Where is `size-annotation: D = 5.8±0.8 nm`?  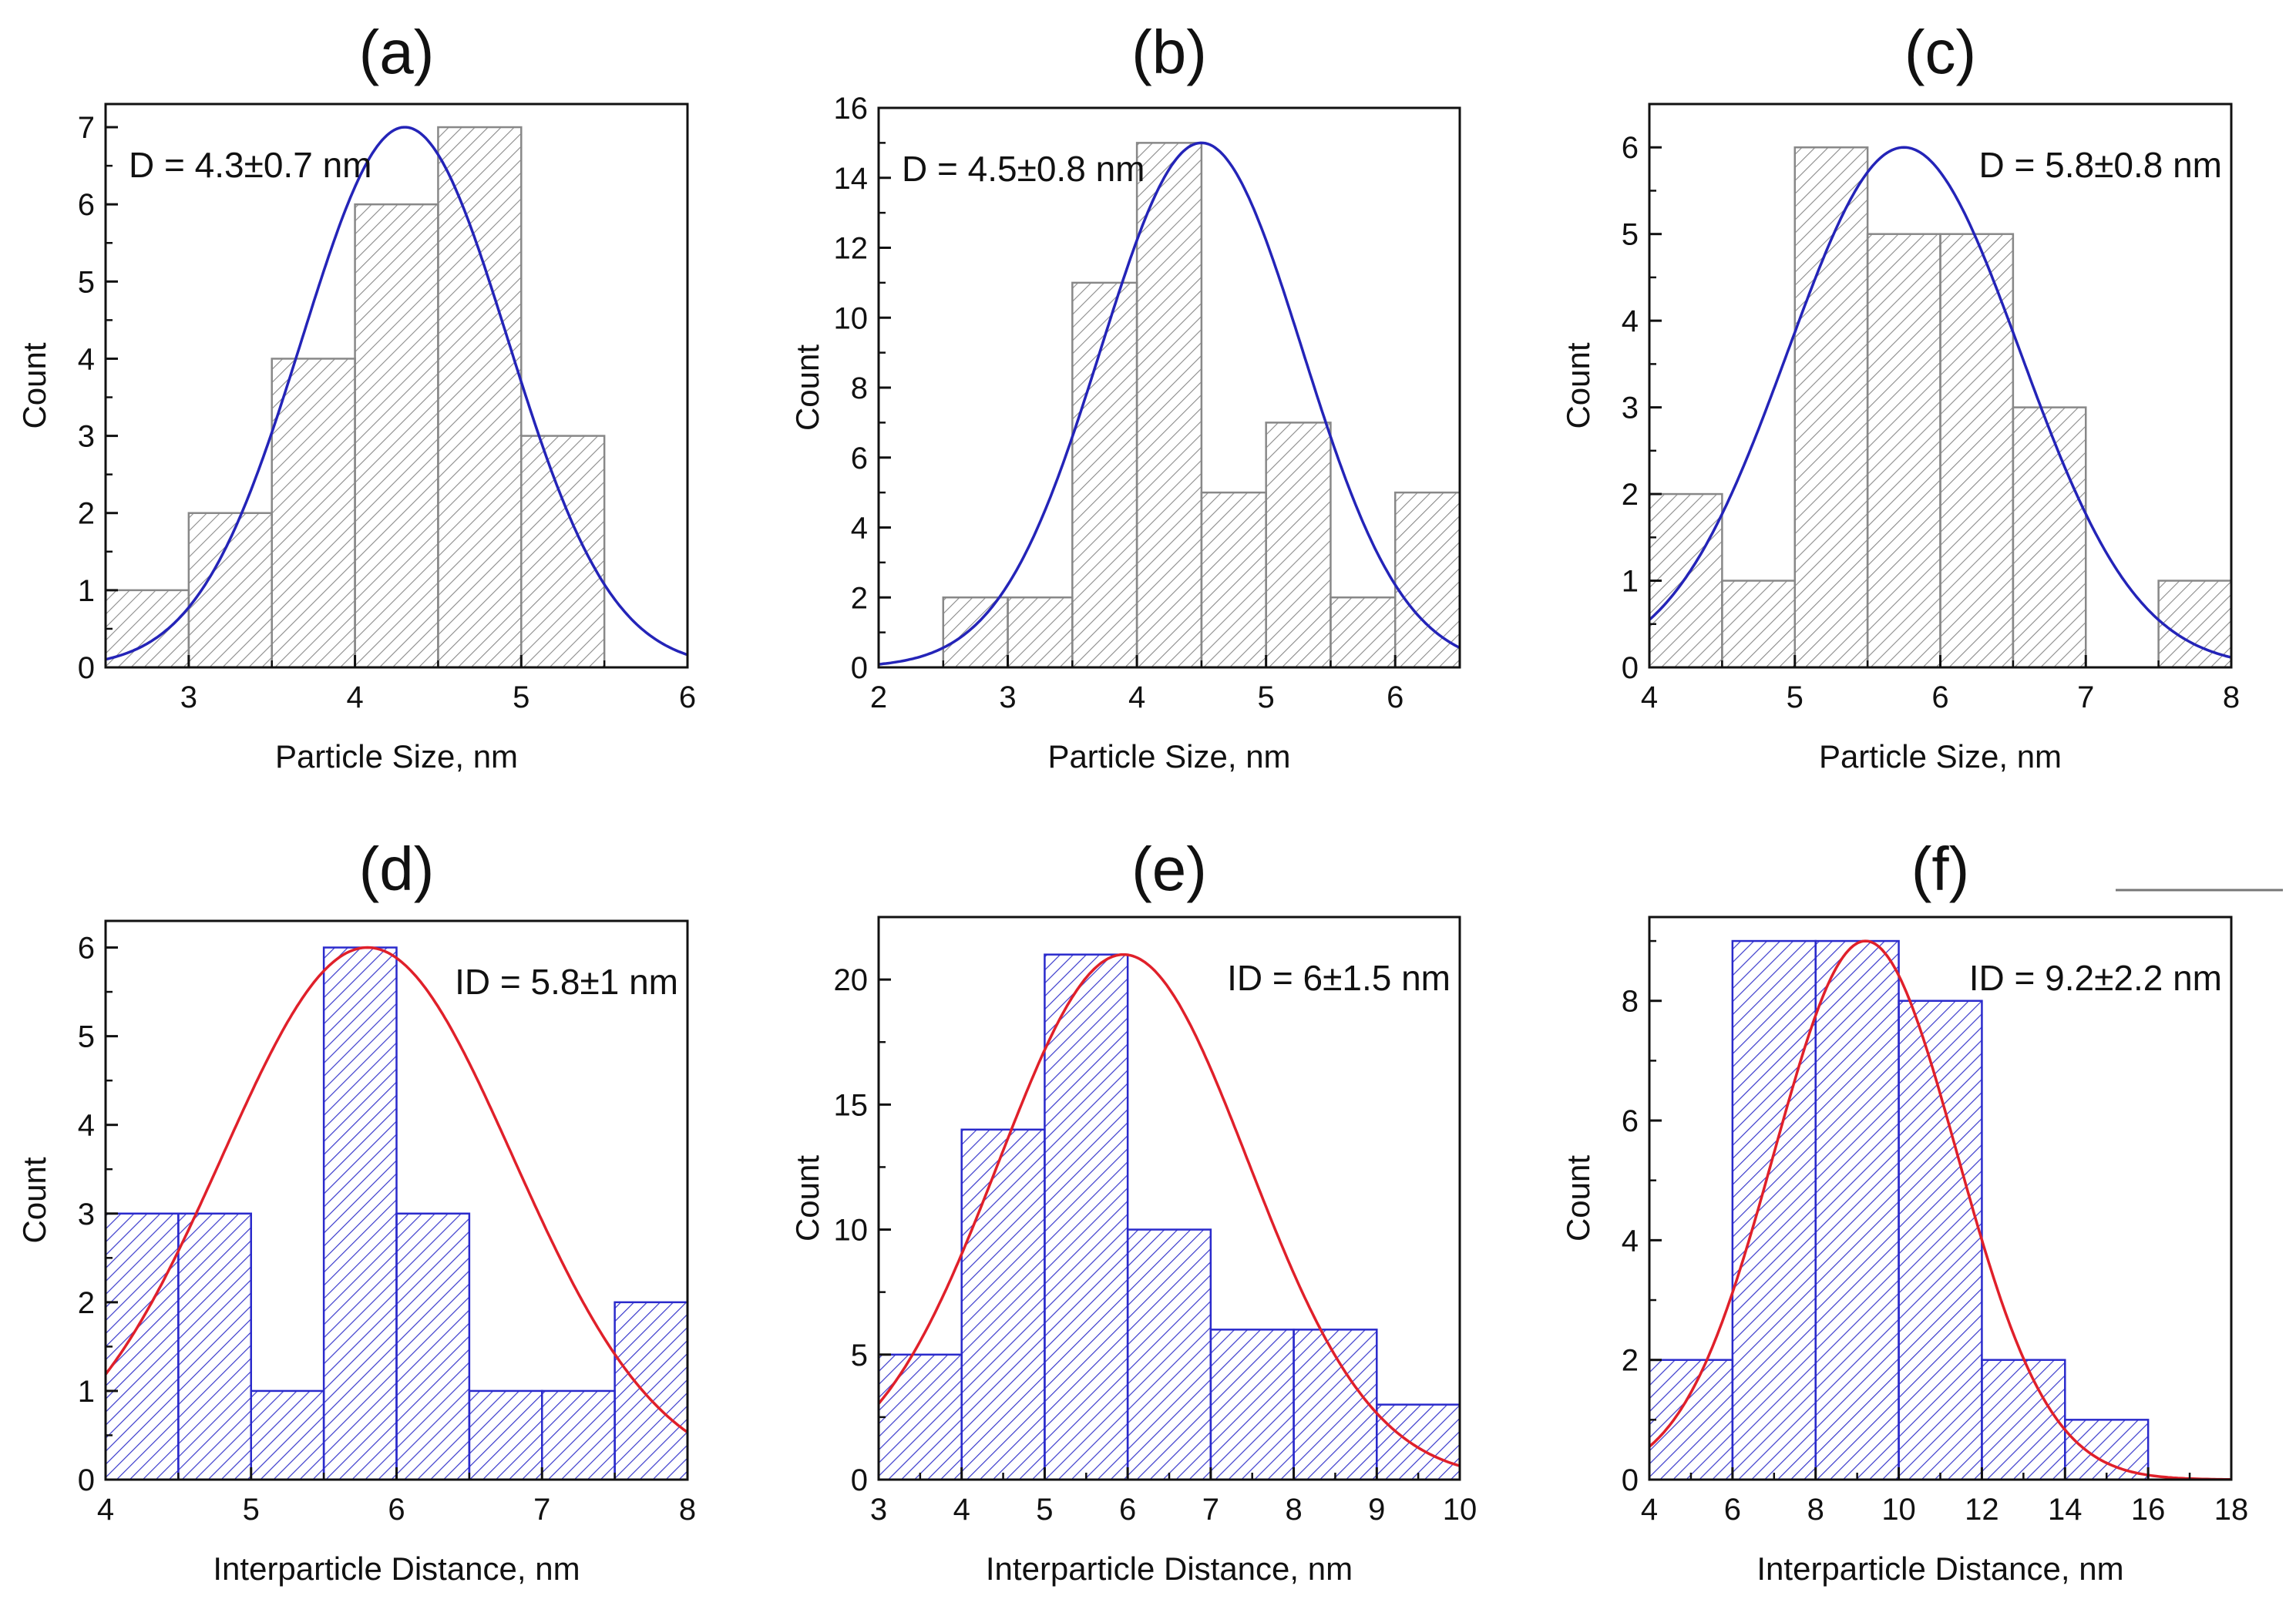
size-annotation: D = 5.8±0.8 nm is located at coordinates (2101, 165).